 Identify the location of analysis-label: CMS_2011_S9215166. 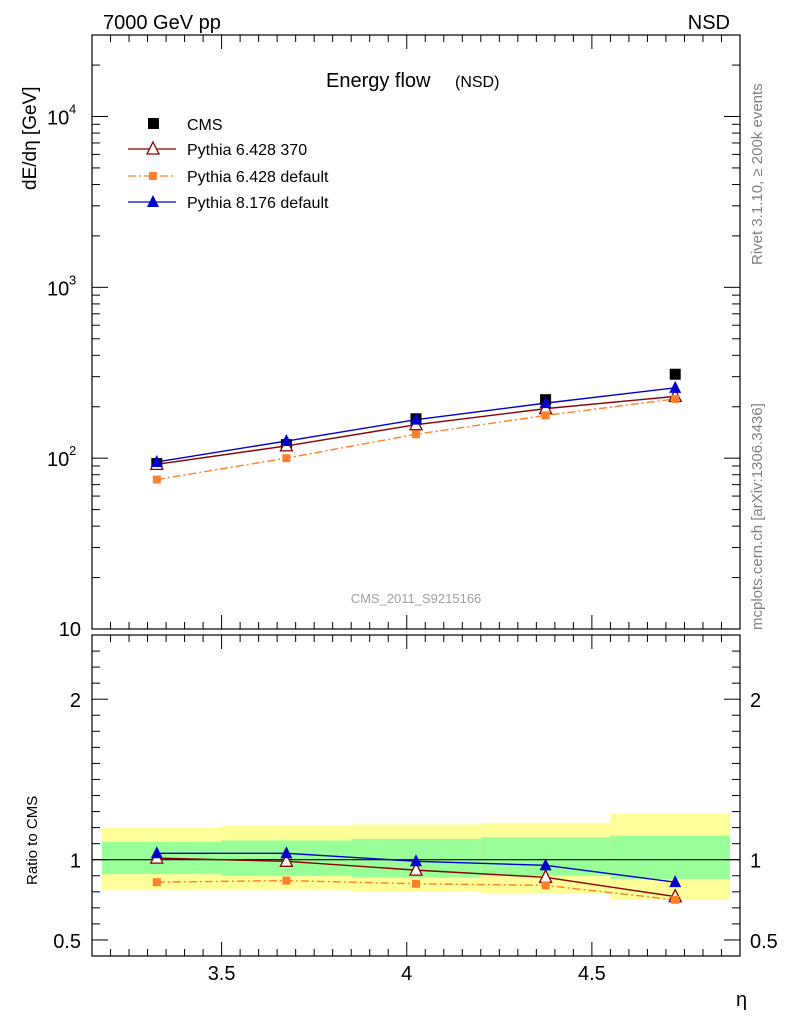
(416, 598).